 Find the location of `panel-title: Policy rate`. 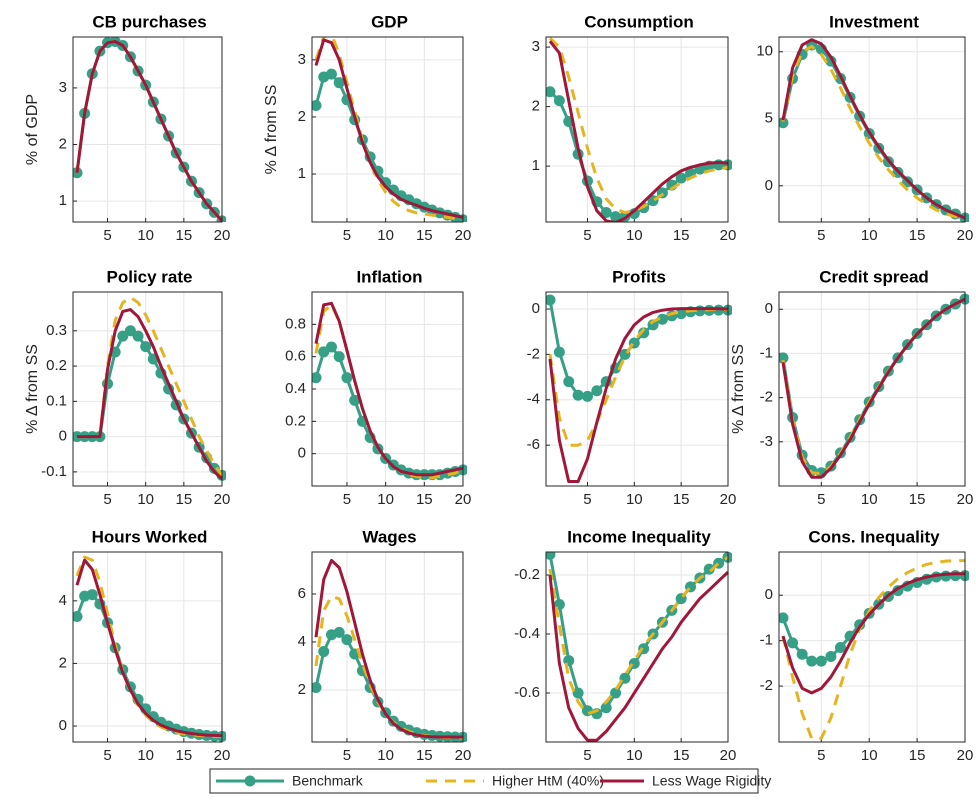

panel-title: Policy rate is located at coordinates (150, 276).